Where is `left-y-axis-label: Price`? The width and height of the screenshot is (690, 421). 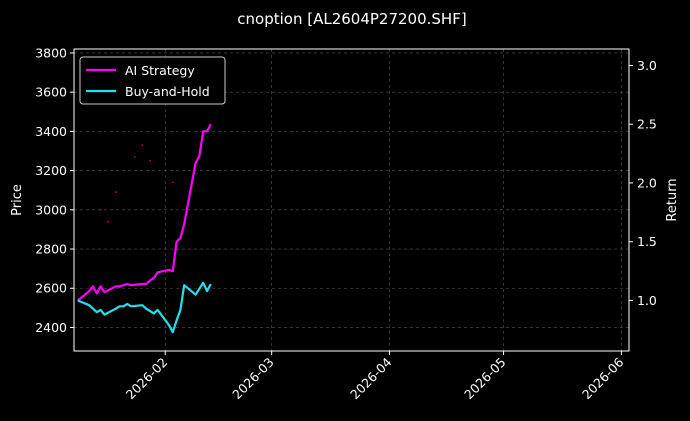
left-y-axis-label: Price is located at coordinates (17, 200).